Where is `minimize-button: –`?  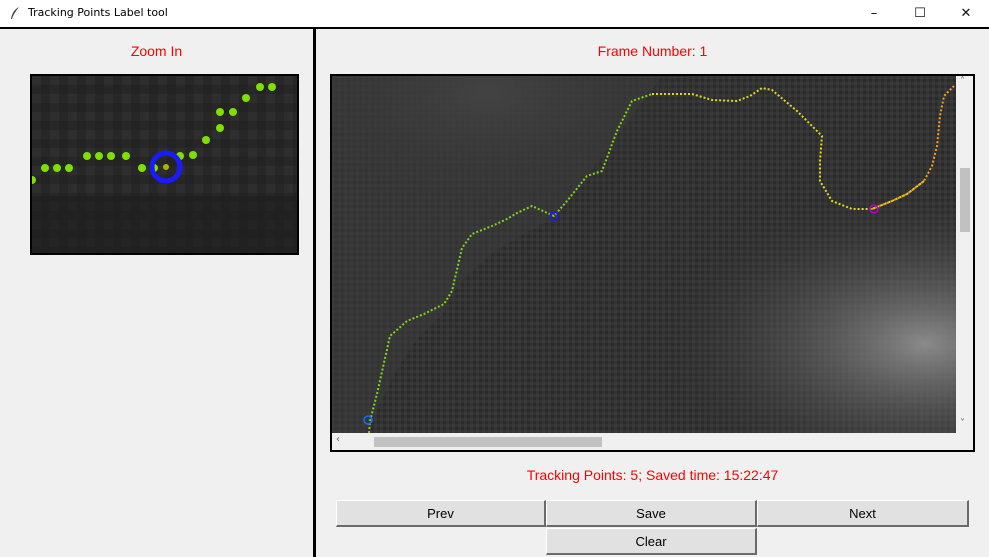
minimize-button: – is located at coordinates (874, 13).